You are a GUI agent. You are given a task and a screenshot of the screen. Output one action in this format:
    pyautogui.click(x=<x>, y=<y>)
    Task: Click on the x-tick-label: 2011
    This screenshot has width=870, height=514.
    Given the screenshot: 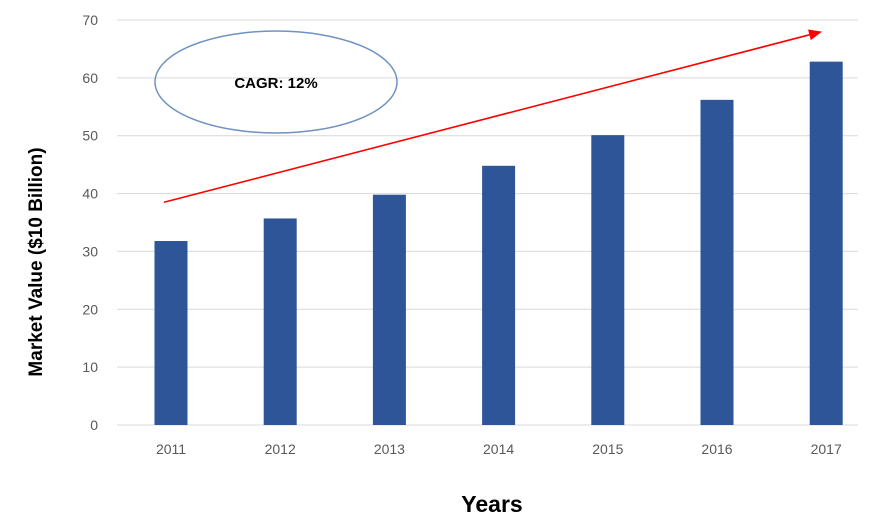 What is the action you would take?
    pyautogui.click(x=171, y=449)
    